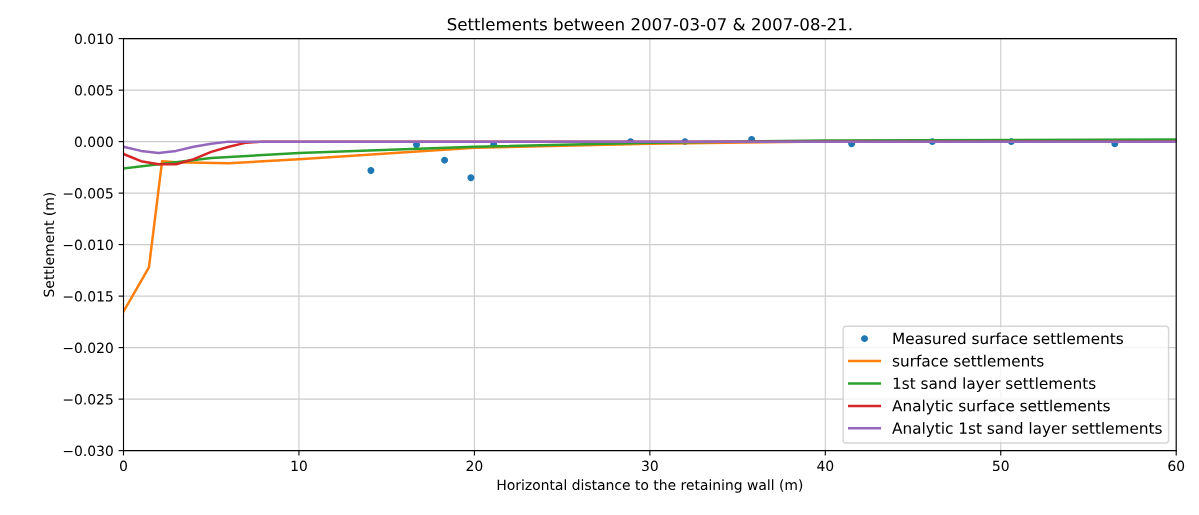 The image size is (1199, 515). What do you see at coordinates (1001, 466) in the screenshot?
I see `x-tick-label: 50` at bounding box center [1001, 466].